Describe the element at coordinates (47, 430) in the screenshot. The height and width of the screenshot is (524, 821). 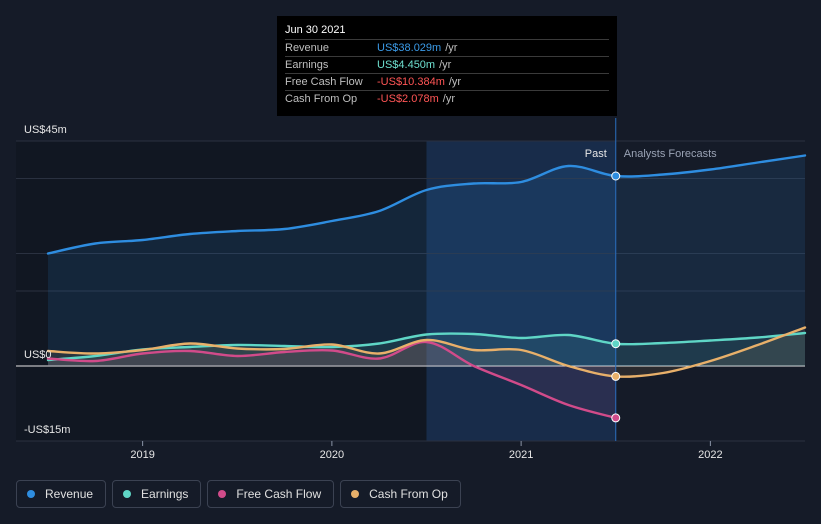
I see `y-tick-label: -US$15m` at that location.